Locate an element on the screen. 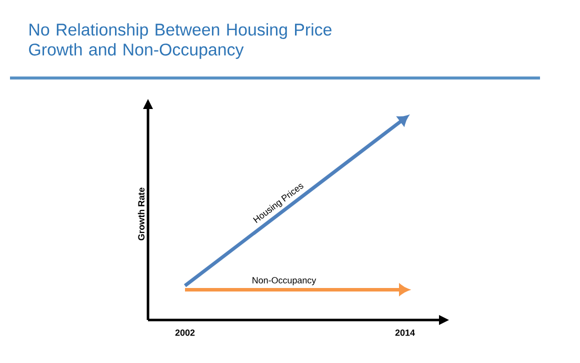 This screenshot has height=363, width=580. chart-title: No Relationship Between Housing Price Growth and Non-Occupancy is located at coordinates (180, 41).